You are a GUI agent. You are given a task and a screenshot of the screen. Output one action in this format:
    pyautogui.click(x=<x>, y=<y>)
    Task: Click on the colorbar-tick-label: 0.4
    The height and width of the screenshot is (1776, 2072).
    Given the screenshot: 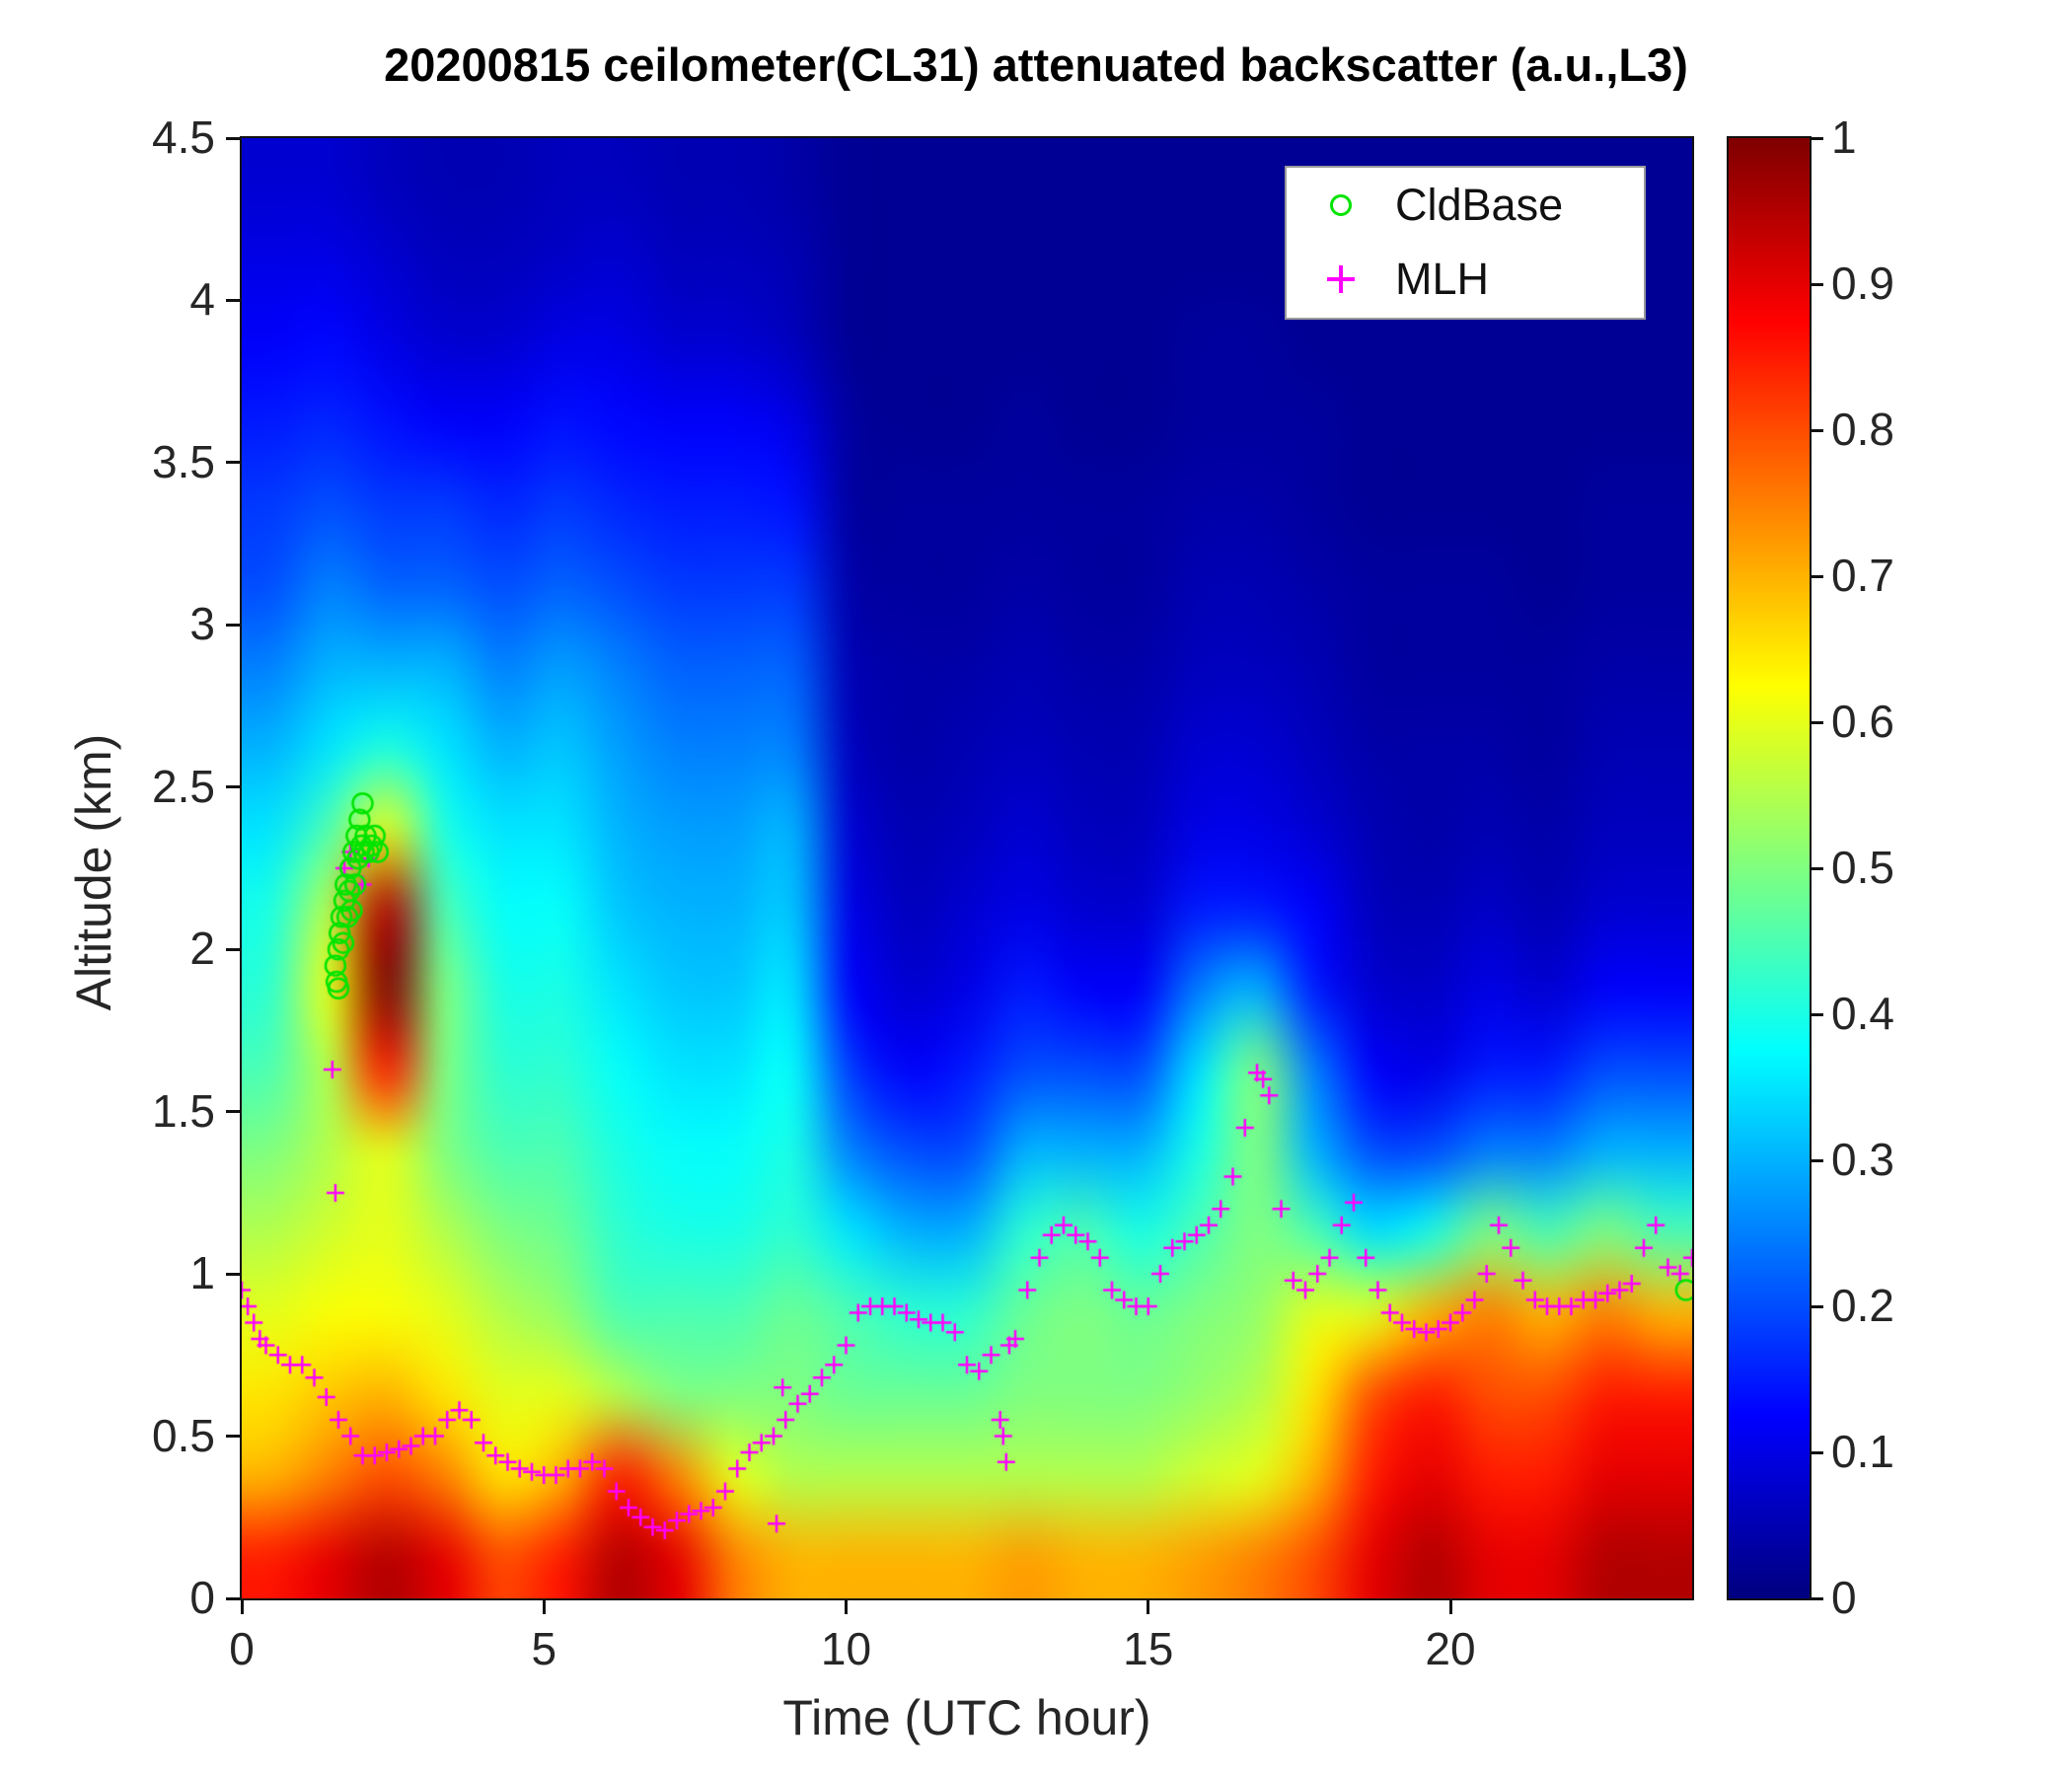 What is the action you would take?
    pyautogui.click(x=1862, y=1014)
    